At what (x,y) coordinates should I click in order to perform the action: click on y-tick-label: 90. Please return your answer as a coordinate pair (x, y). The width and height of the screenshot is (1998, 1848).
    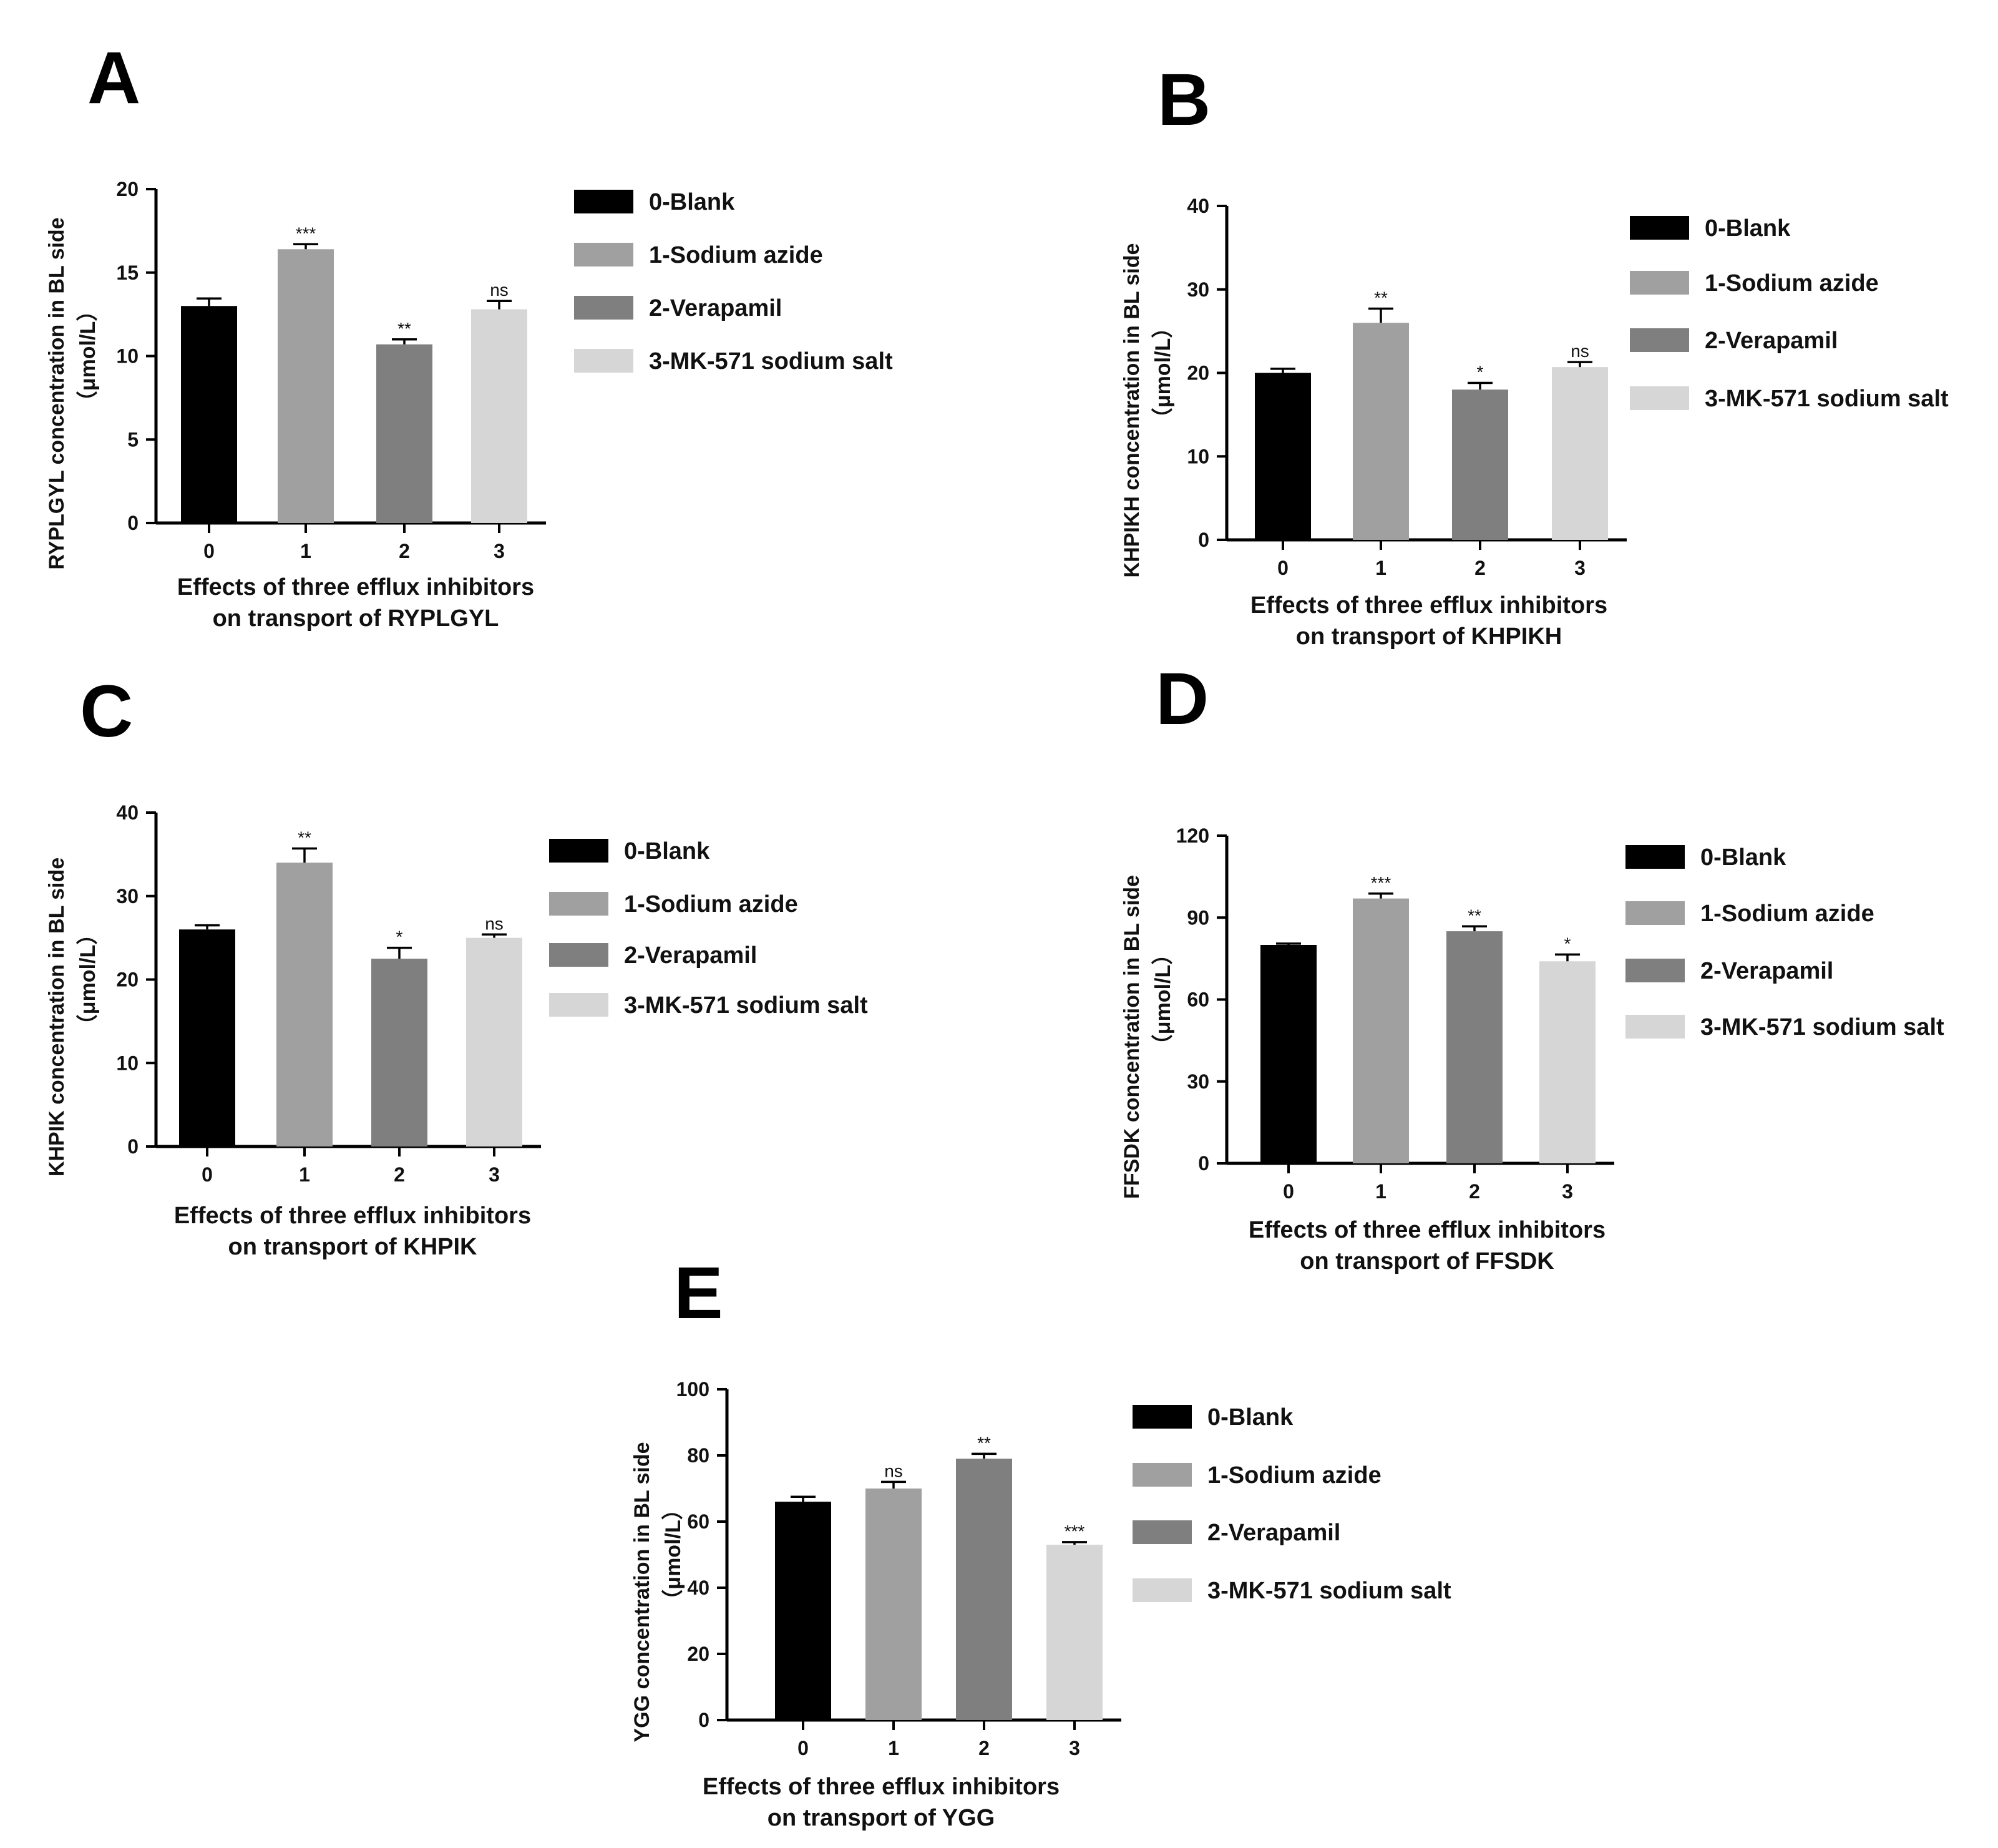
    Looking at the image, I should click on (1198, 917).